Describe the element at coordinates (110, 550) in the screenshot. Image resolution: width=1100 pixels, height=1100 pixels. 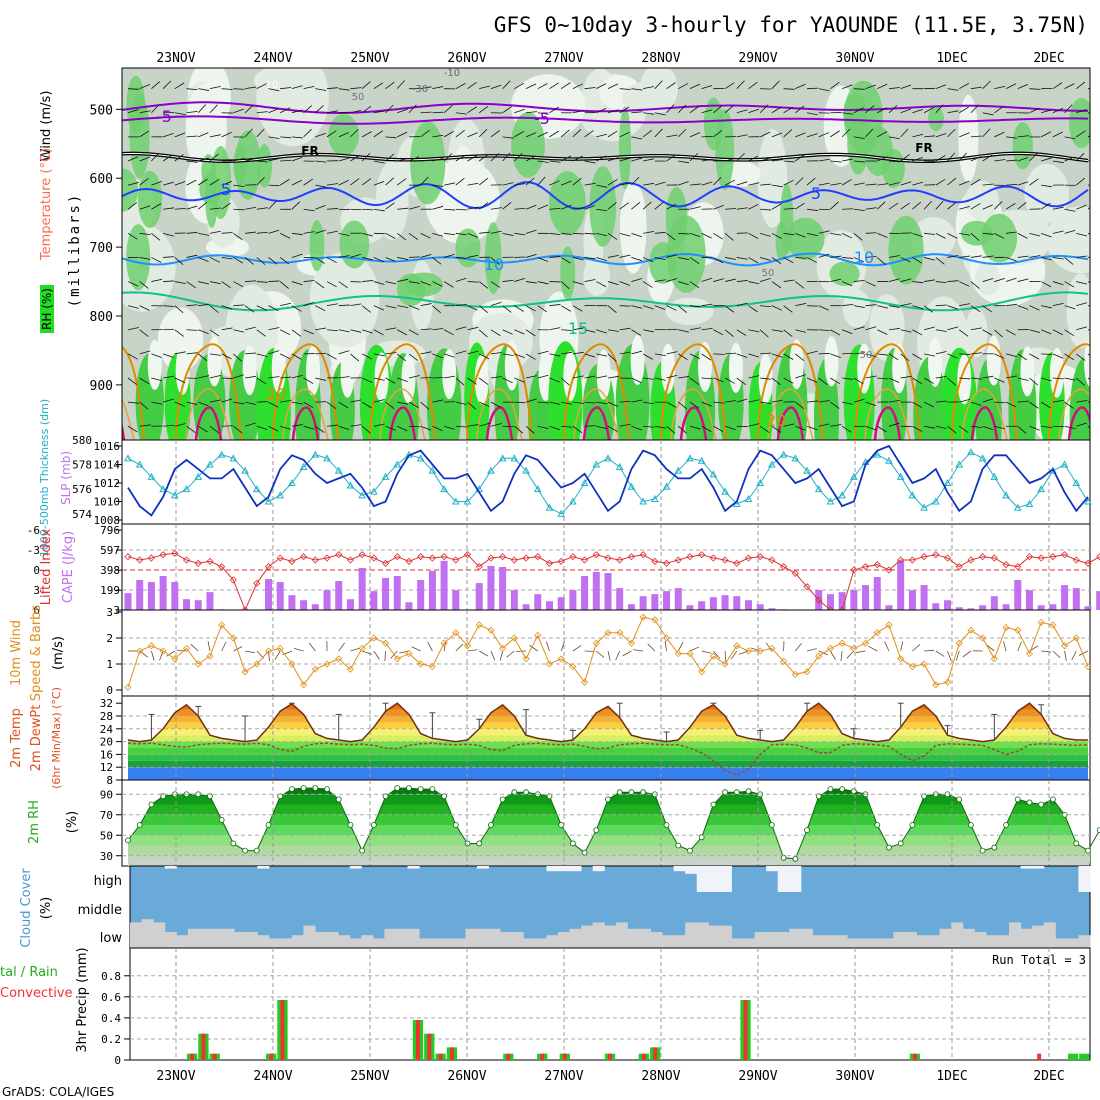
I see `cape-tick-label: 597` at that location.